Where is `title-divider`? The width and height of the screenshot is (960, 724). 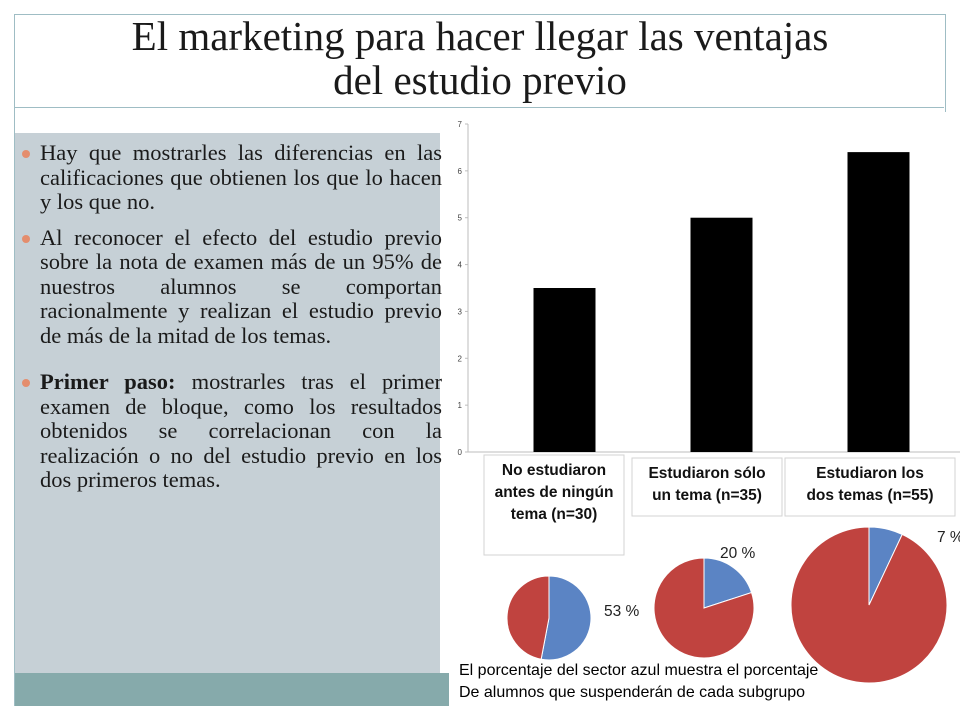 title-divider is located at coordinates (479, 107).